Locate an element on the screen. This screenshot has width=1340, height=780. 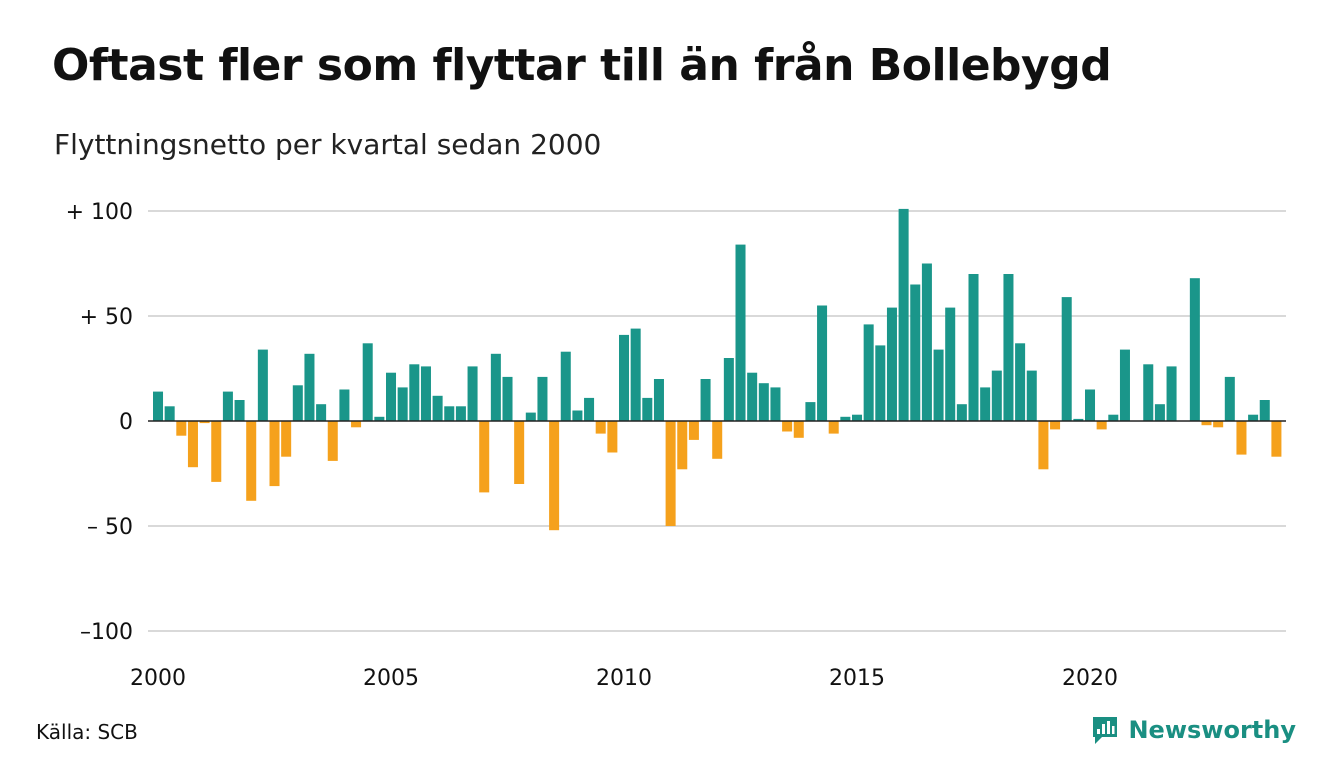
y-tick-label: – 50 is located at coordinates (110, 527).